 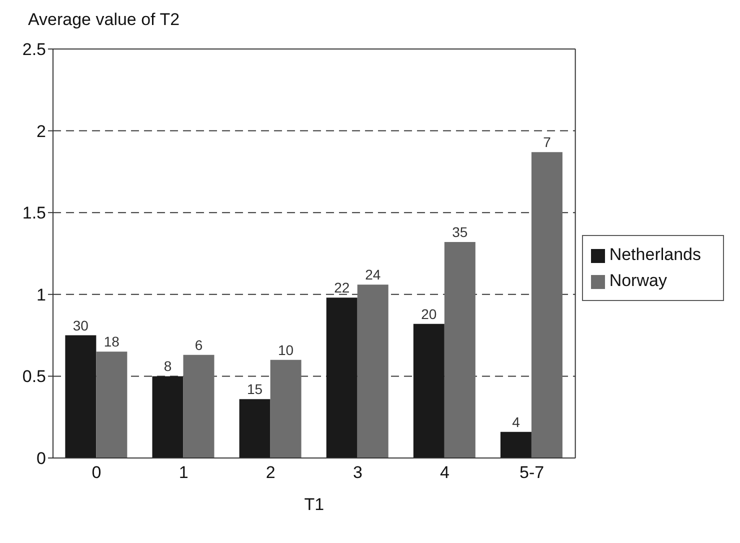 I want to click on legend-label: Norway, so click(x=638, y=280).